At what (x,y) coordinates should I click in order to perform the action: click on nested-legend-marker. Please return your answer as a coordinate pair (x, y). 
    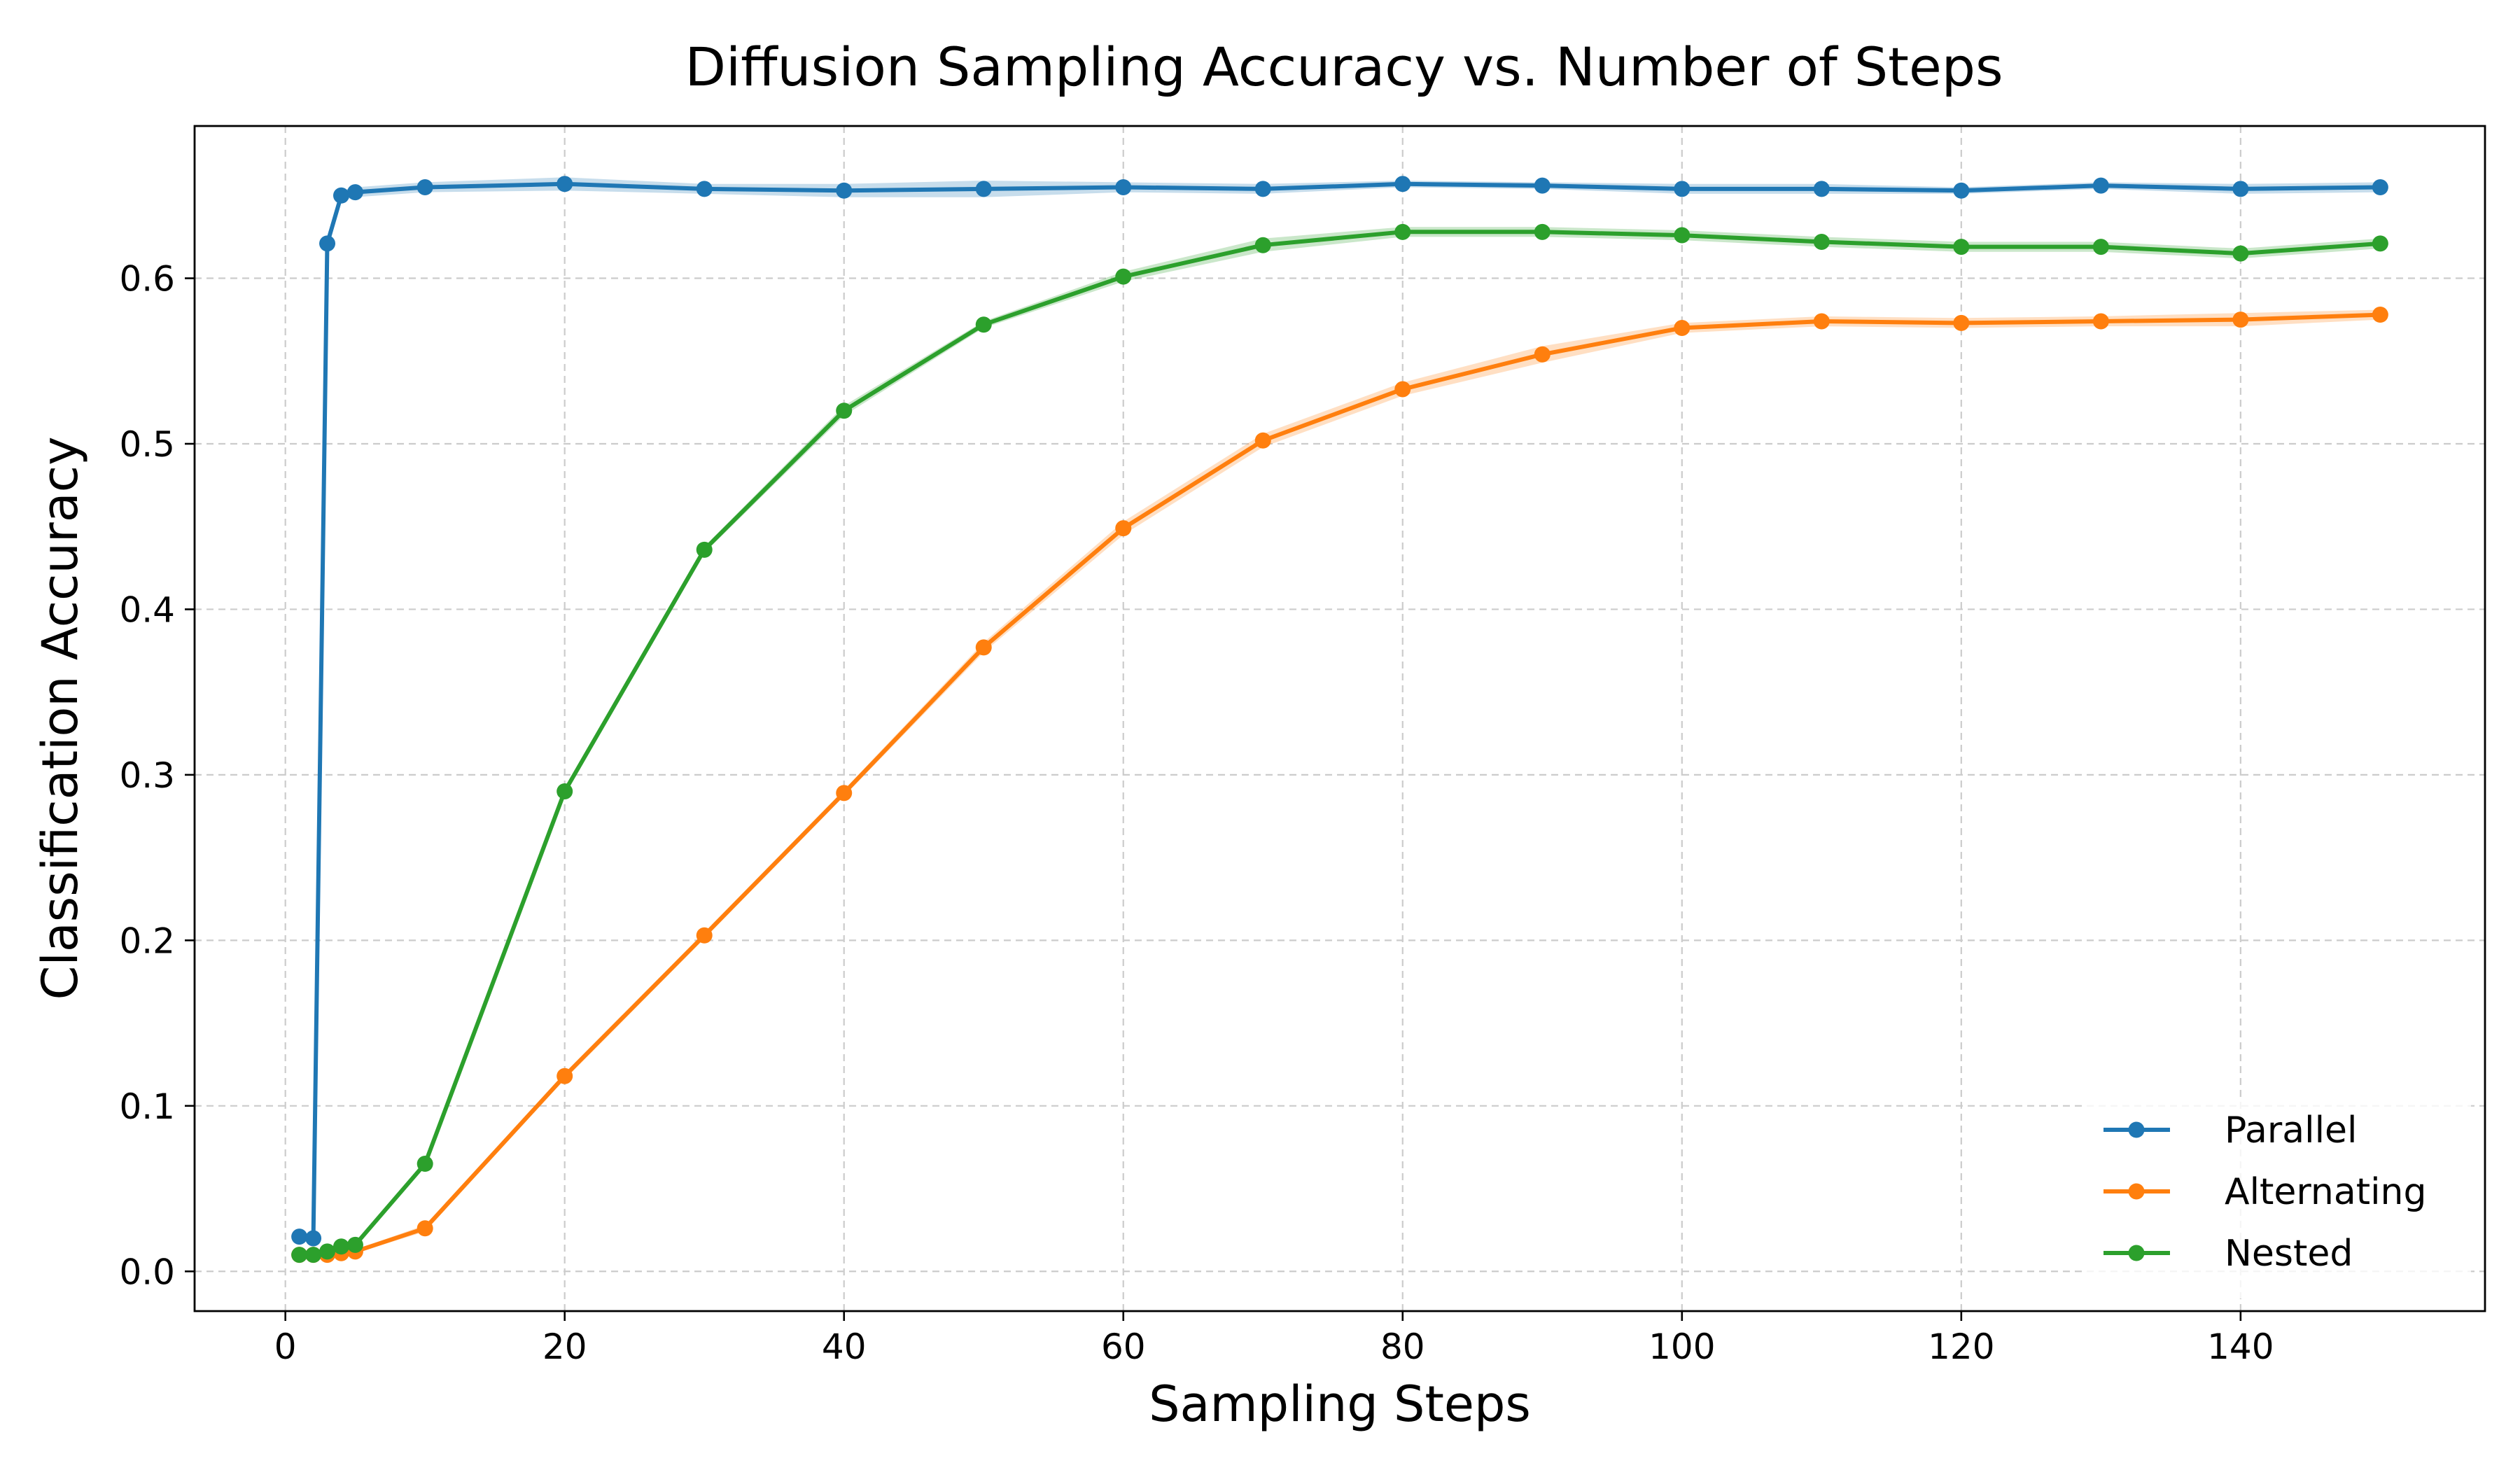
    Looking at the image, I should click on (2136, 1253).